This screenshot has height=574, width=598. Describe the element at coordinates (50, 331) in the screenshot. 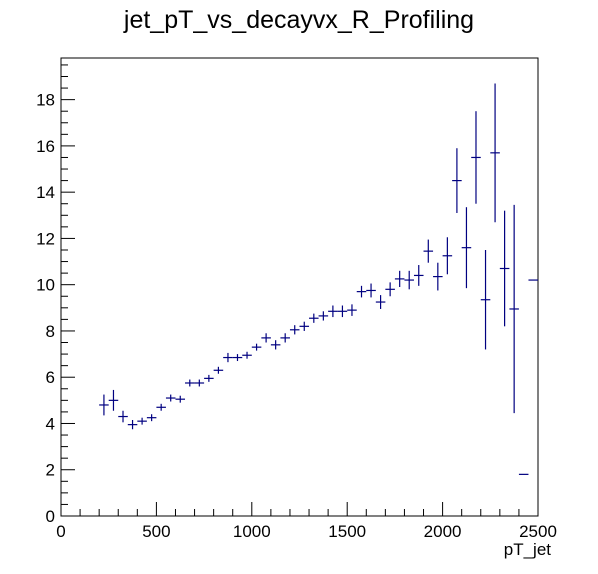

I see `y-tick-label: 8` at that location.